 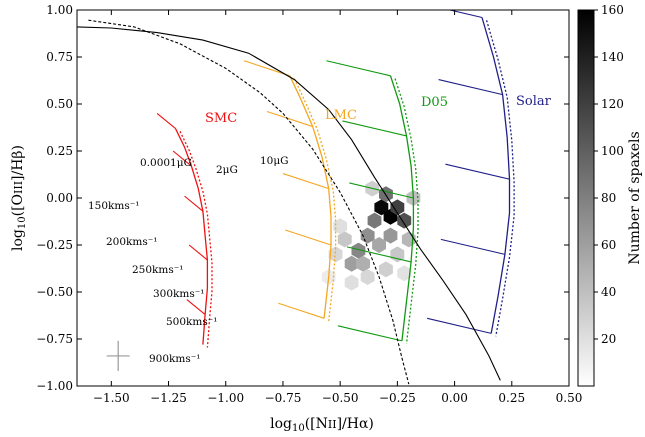 What do you see at coordinates (322, 425) in the screenshot?
I see `x-axis-title: log10([NII]/Hα)` at bounding box center [322, 425].